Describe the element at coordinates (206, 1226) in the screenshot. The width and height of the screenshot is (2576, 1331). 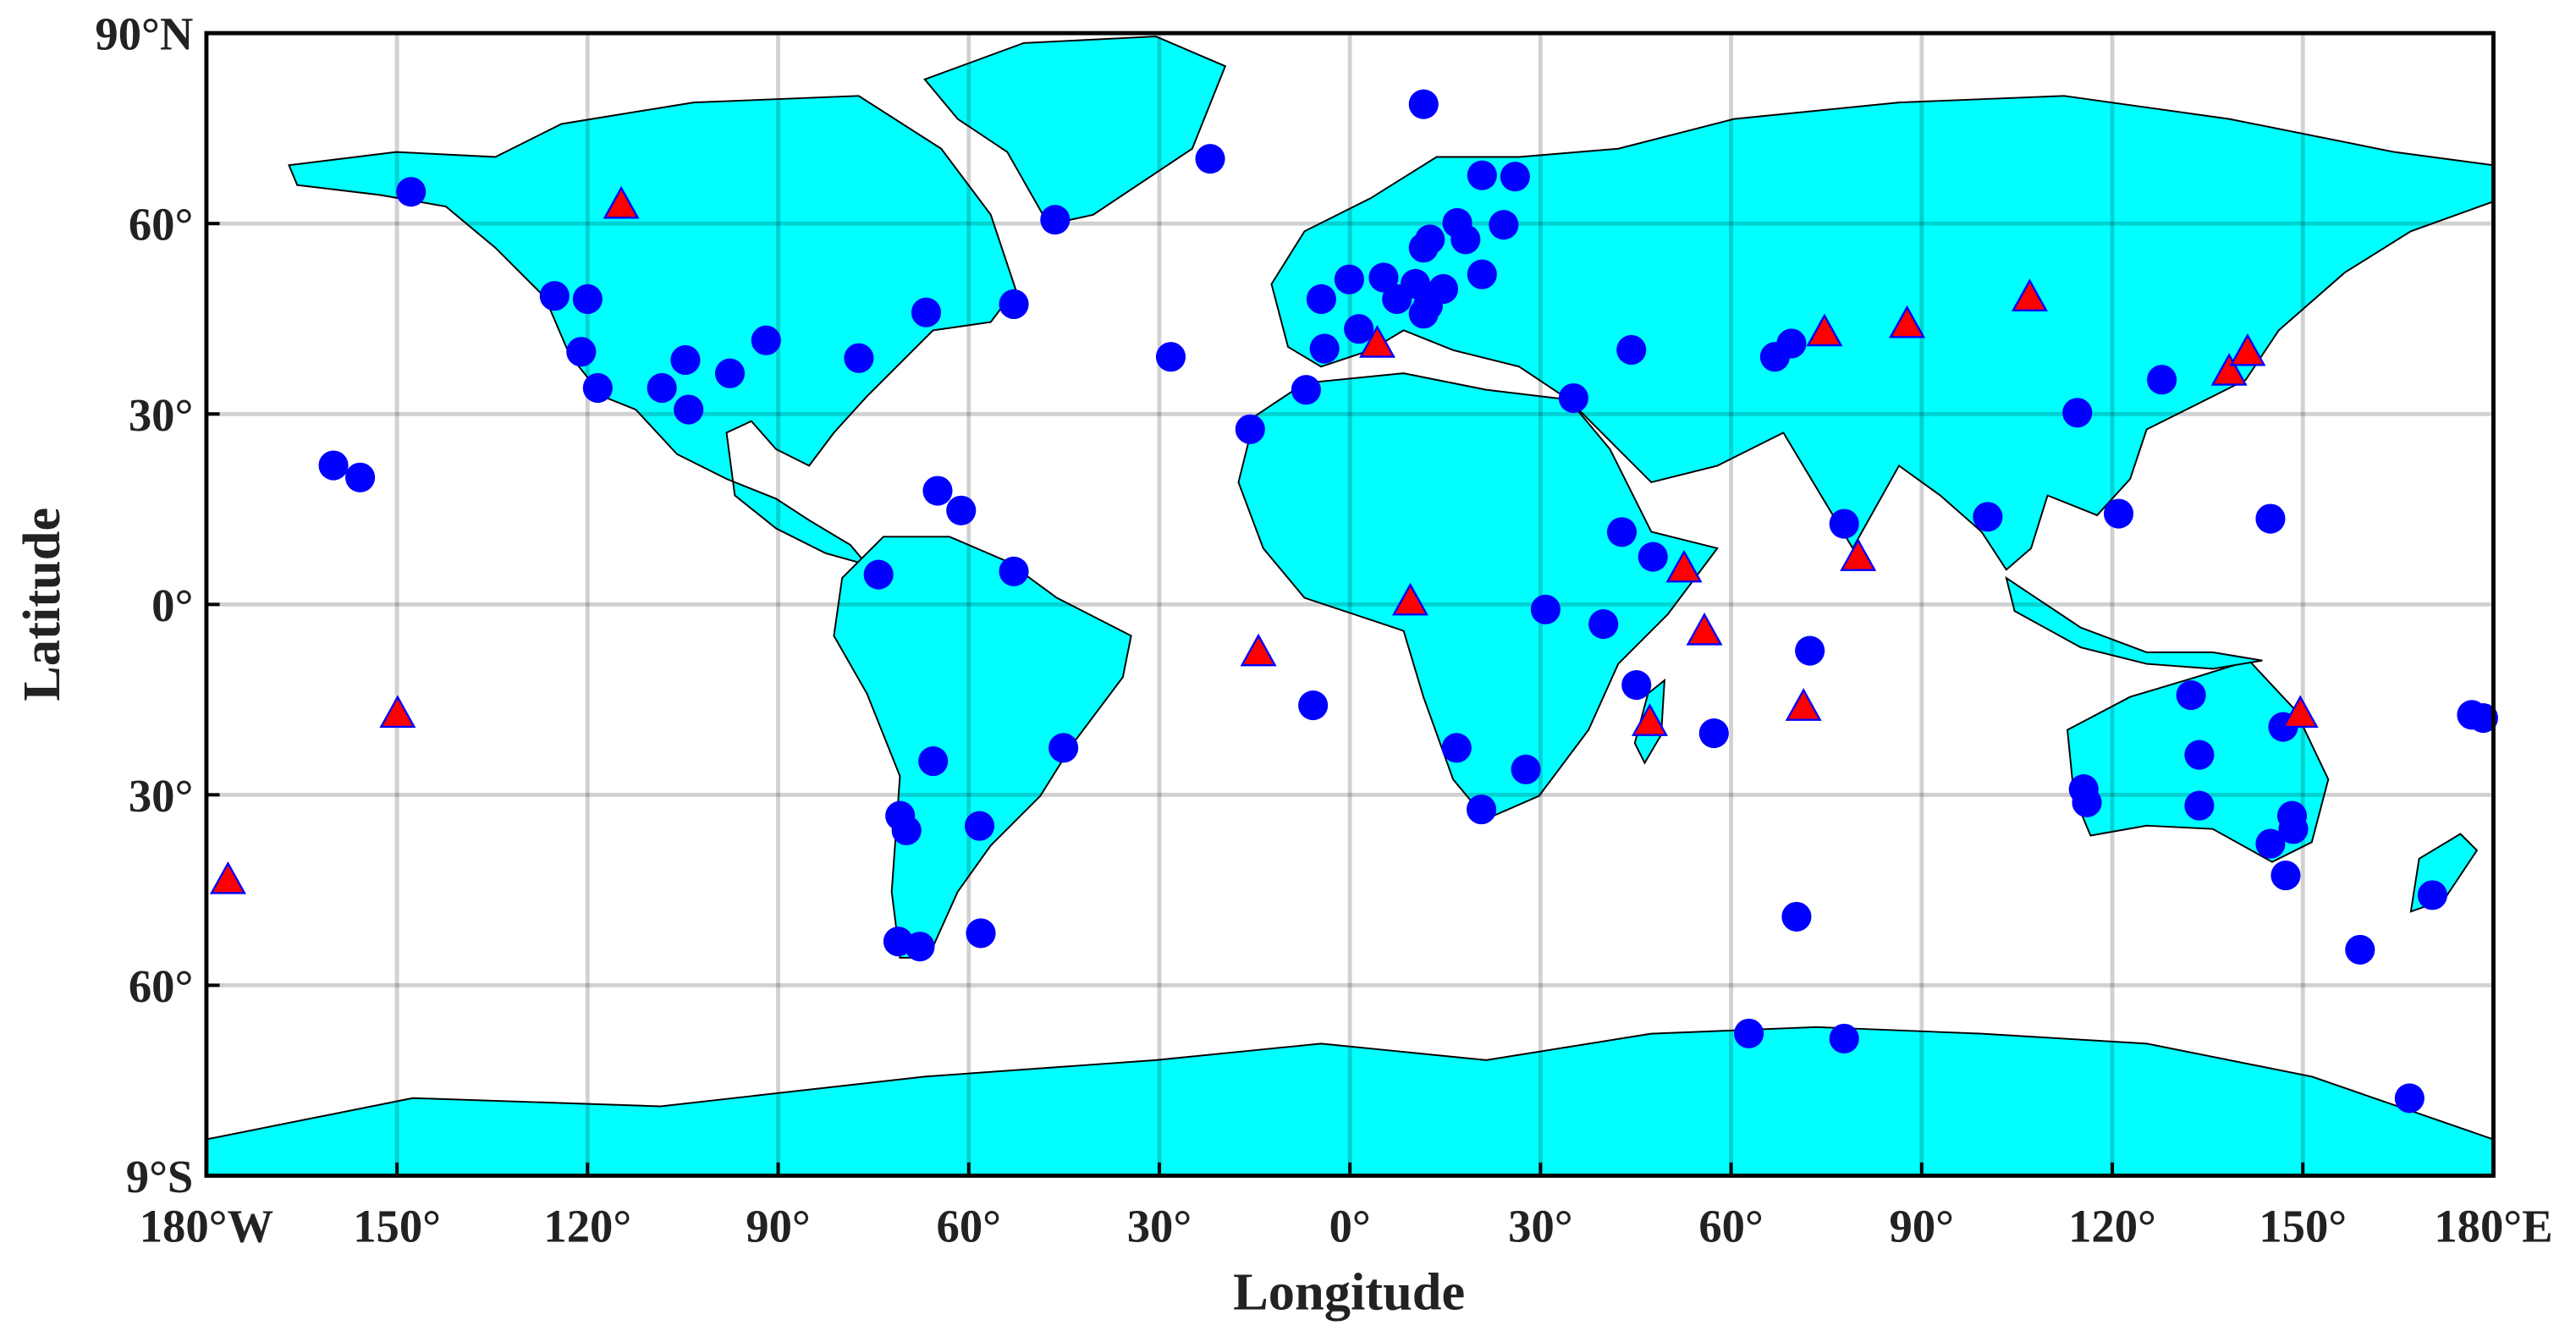
I see `x-tick-label: 180°W` at that location.